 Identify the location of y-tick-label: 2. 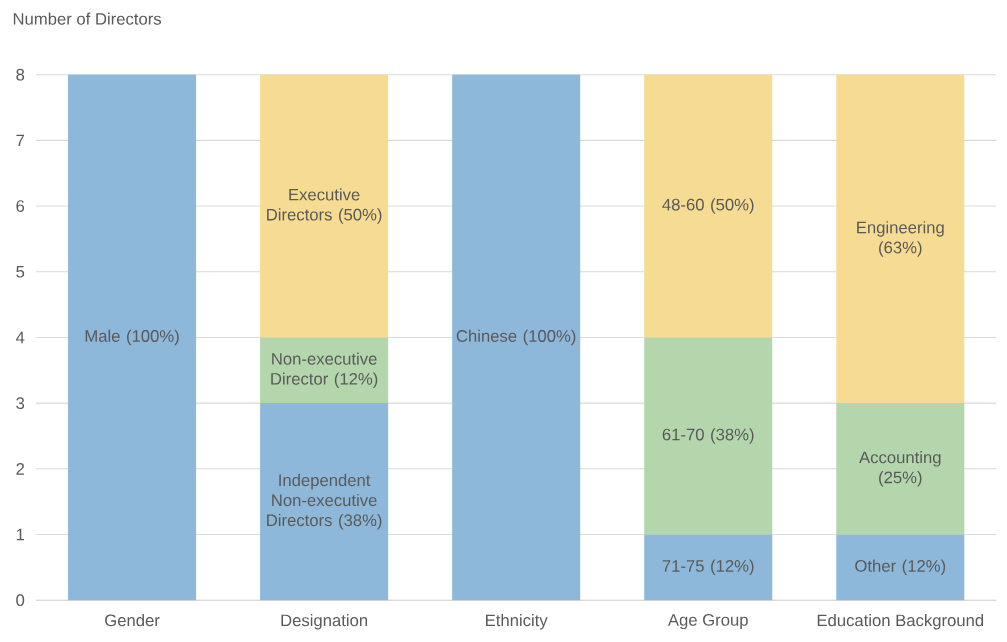
(20, 469).